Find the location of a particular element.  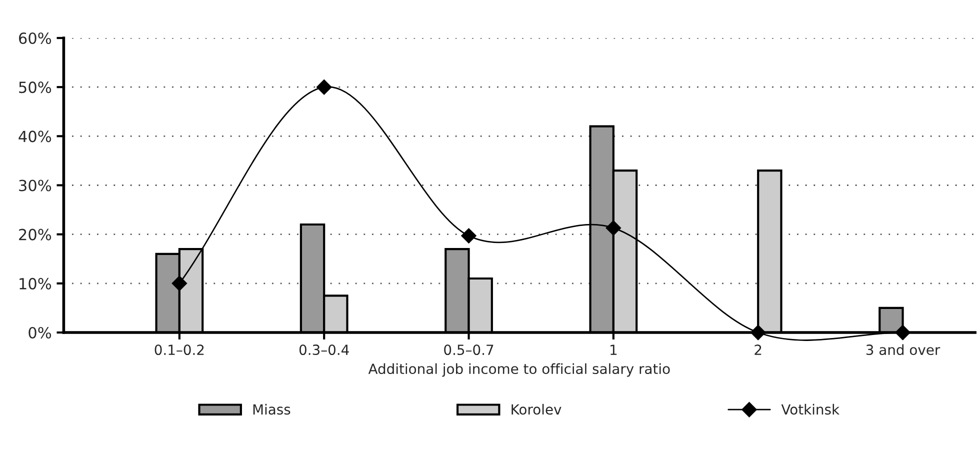

x-axis-title: Additional job income to official salary ratio is located at coordinates (519, 370).